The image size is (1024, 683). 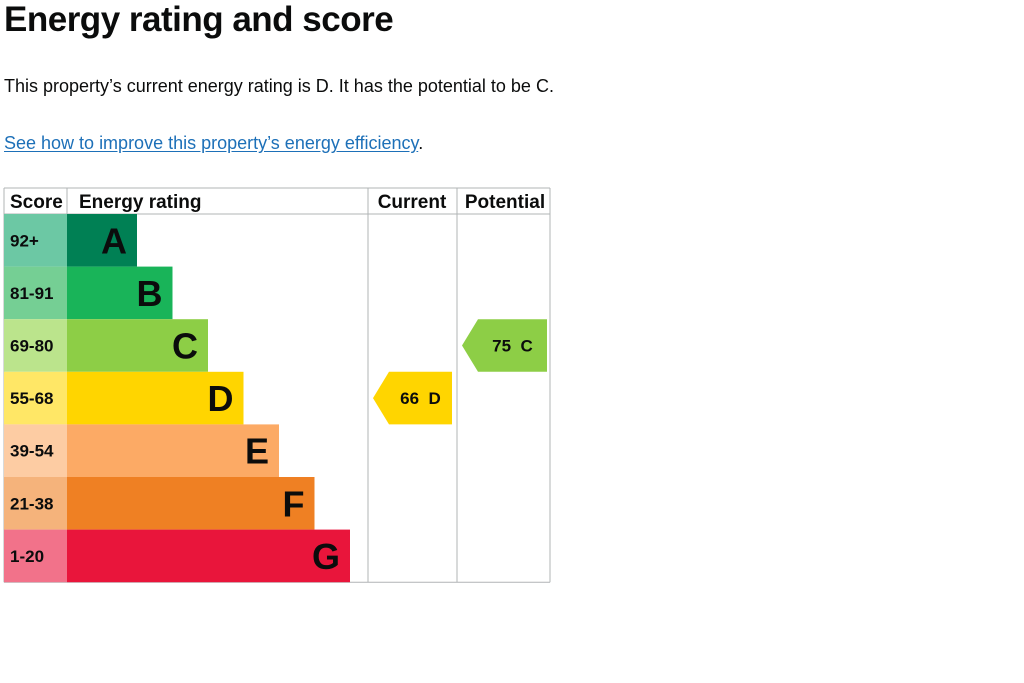 I want to click on band-letter-g: G, so click(x=326, y=556).